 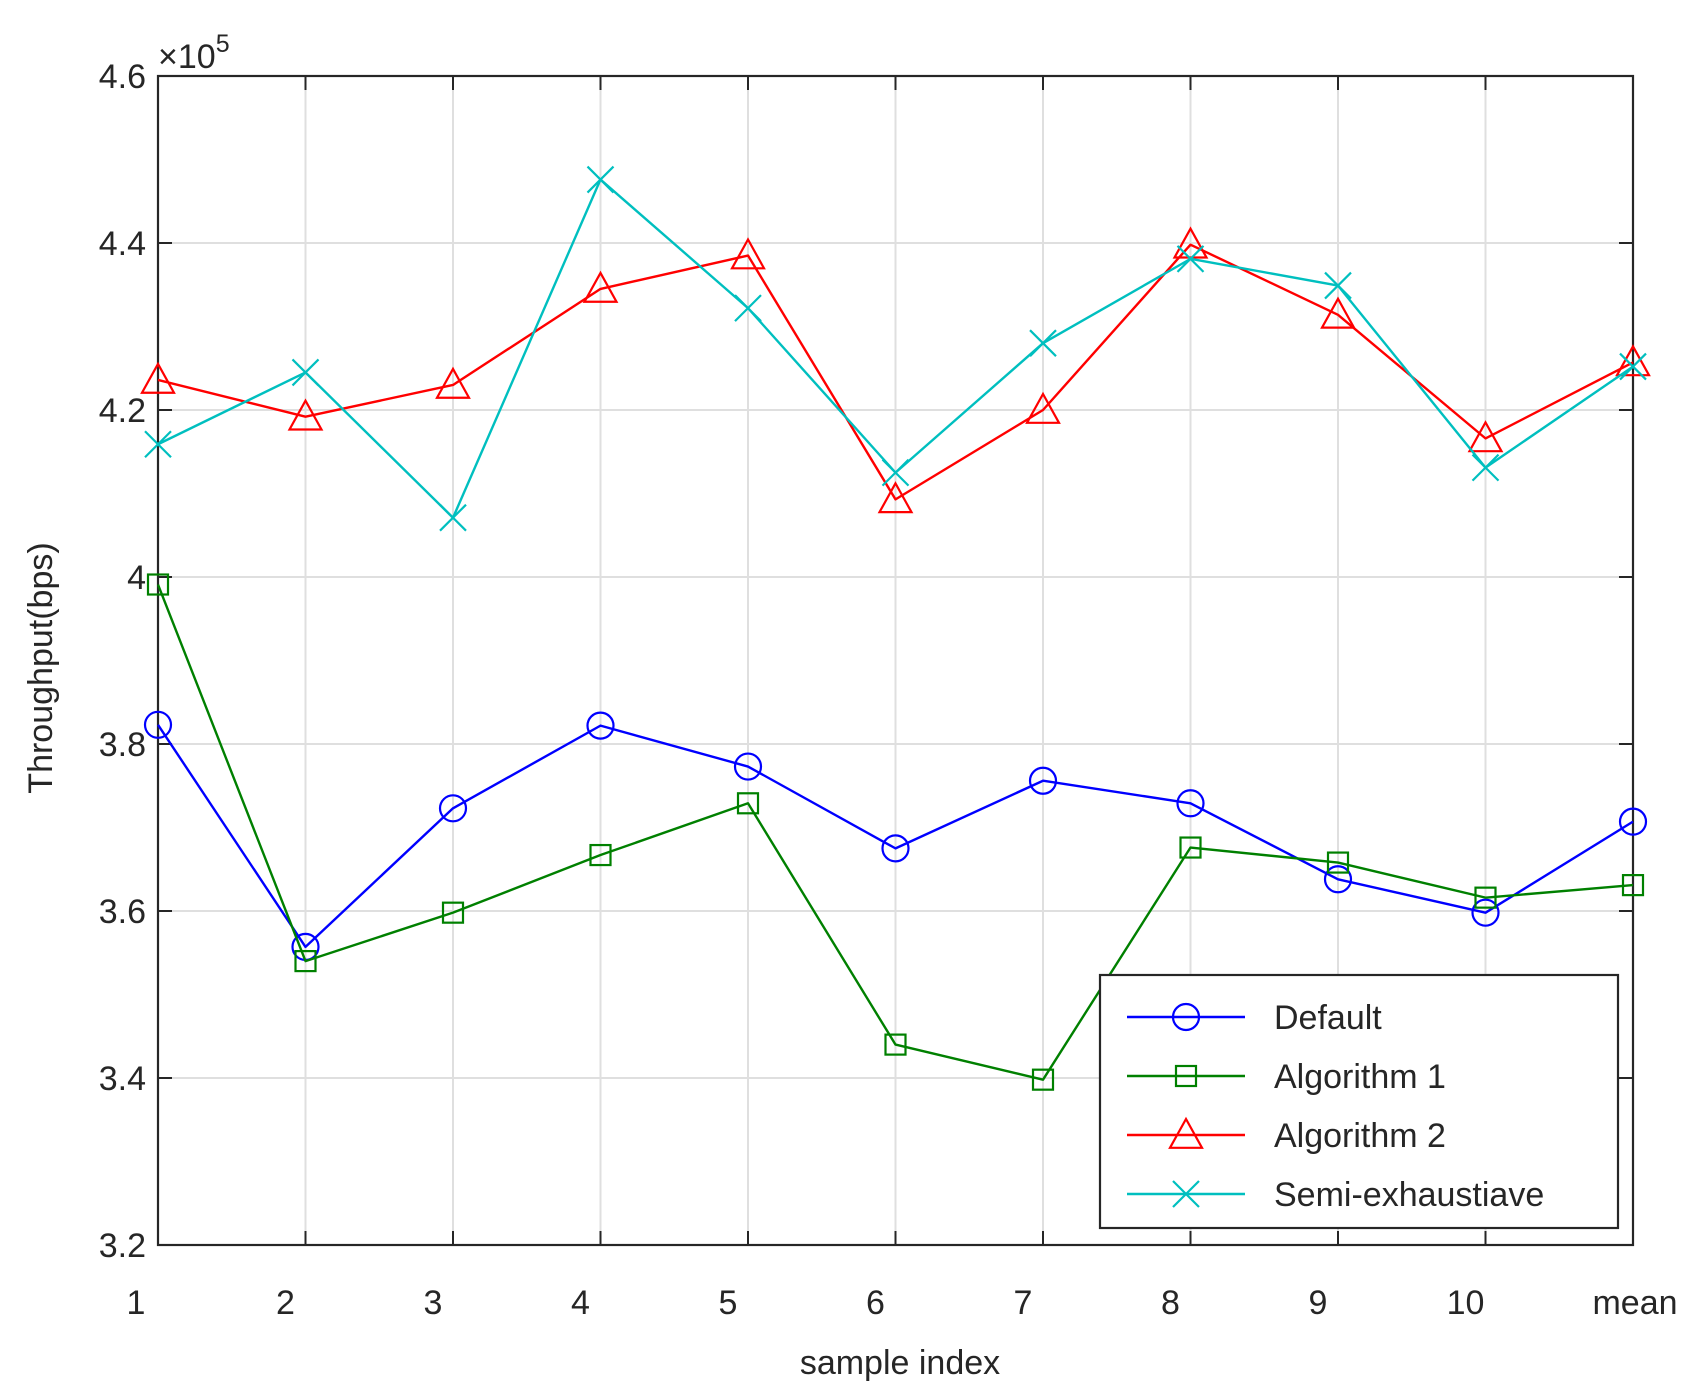 What do you see at coordinates (875, 1303) in the screenshot?
I see `x-tick-label: 6` at bounding box center [875, 1303].